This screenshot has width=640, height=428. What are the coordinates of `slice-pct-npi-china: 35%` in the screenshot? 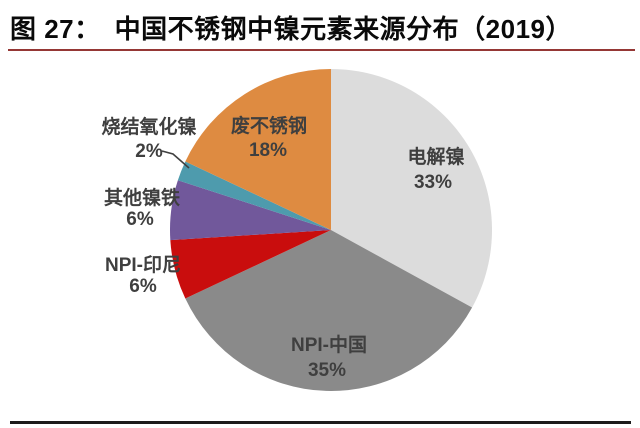 It's located at (327, 370).